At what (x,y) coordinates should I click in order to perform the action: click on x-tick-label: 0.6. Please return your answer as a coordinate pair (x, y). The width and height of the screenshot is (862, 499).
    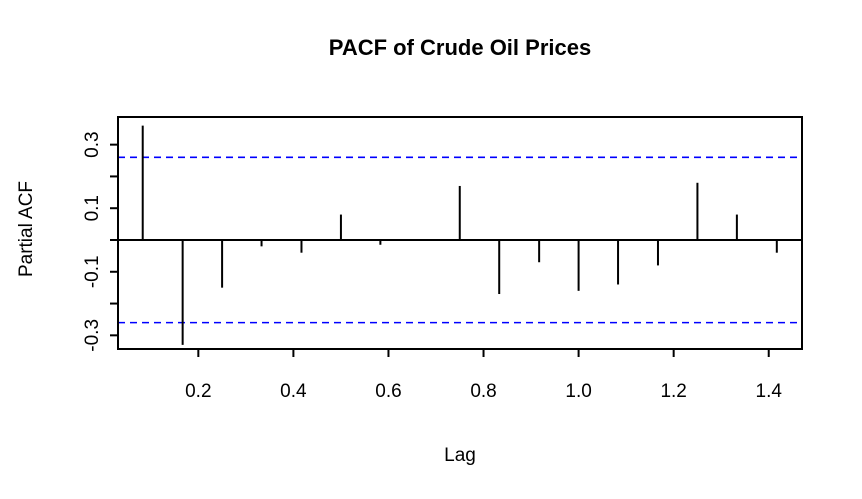
    Looking at the image, I should click on (388, 391).